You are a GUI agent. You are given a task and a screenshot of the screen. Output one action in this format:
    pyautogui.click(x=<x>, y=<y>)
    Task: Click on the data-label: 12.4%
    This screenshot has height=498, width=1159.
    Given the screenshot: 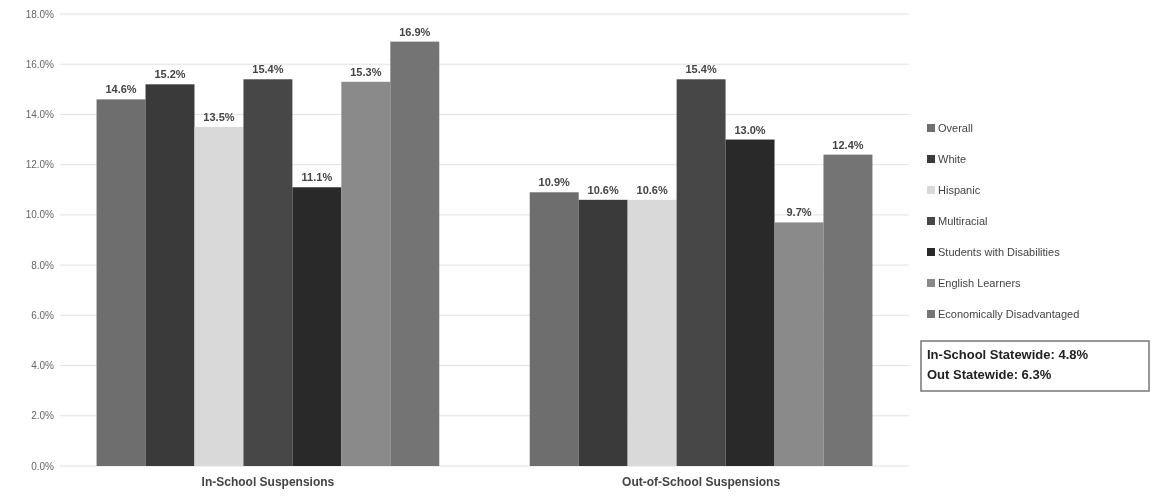 What is the action you would take?
    pyautogui.click(x=848, y=144)
    